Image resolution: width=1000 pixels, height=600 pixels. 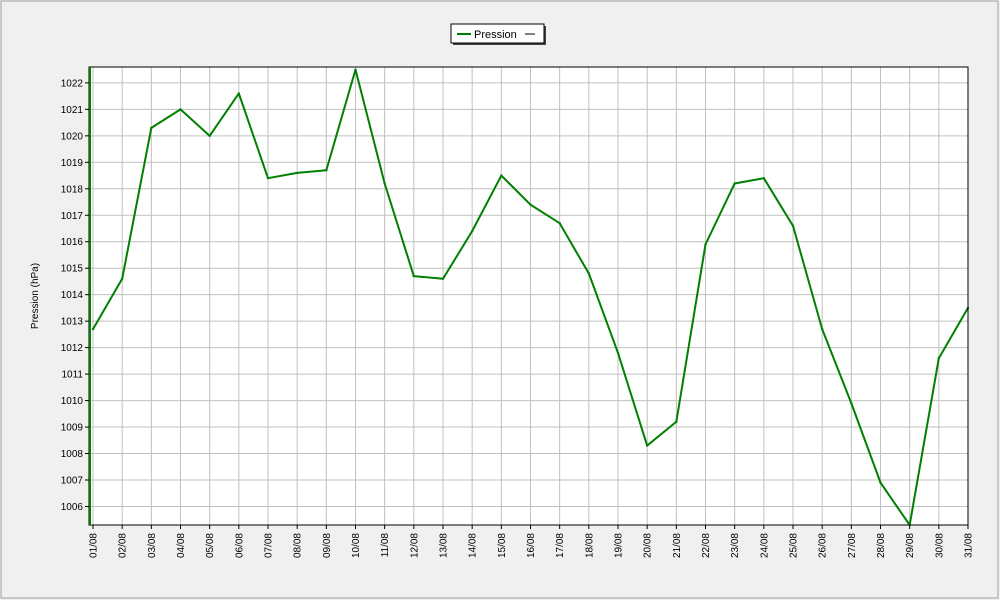 I want to click on y-tick-label: 1016, so click(x=72, y=242).